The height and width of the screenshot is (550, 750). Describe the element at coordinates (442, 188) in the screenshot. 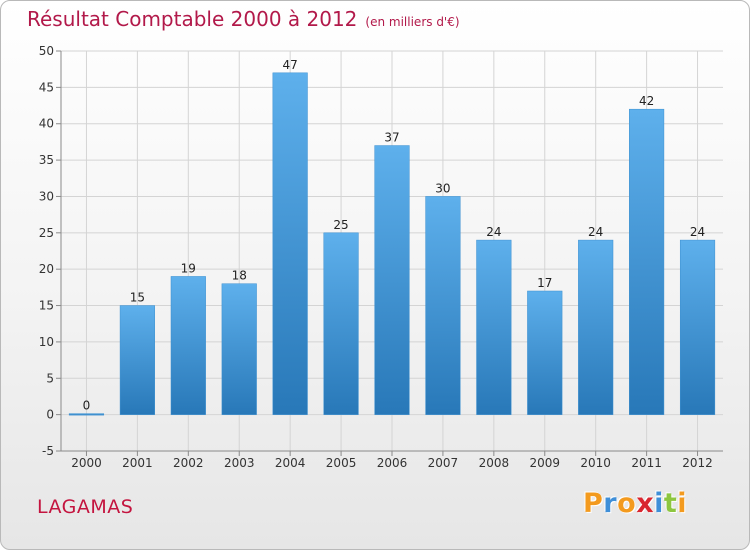

I see `data-label: 30` at that location.